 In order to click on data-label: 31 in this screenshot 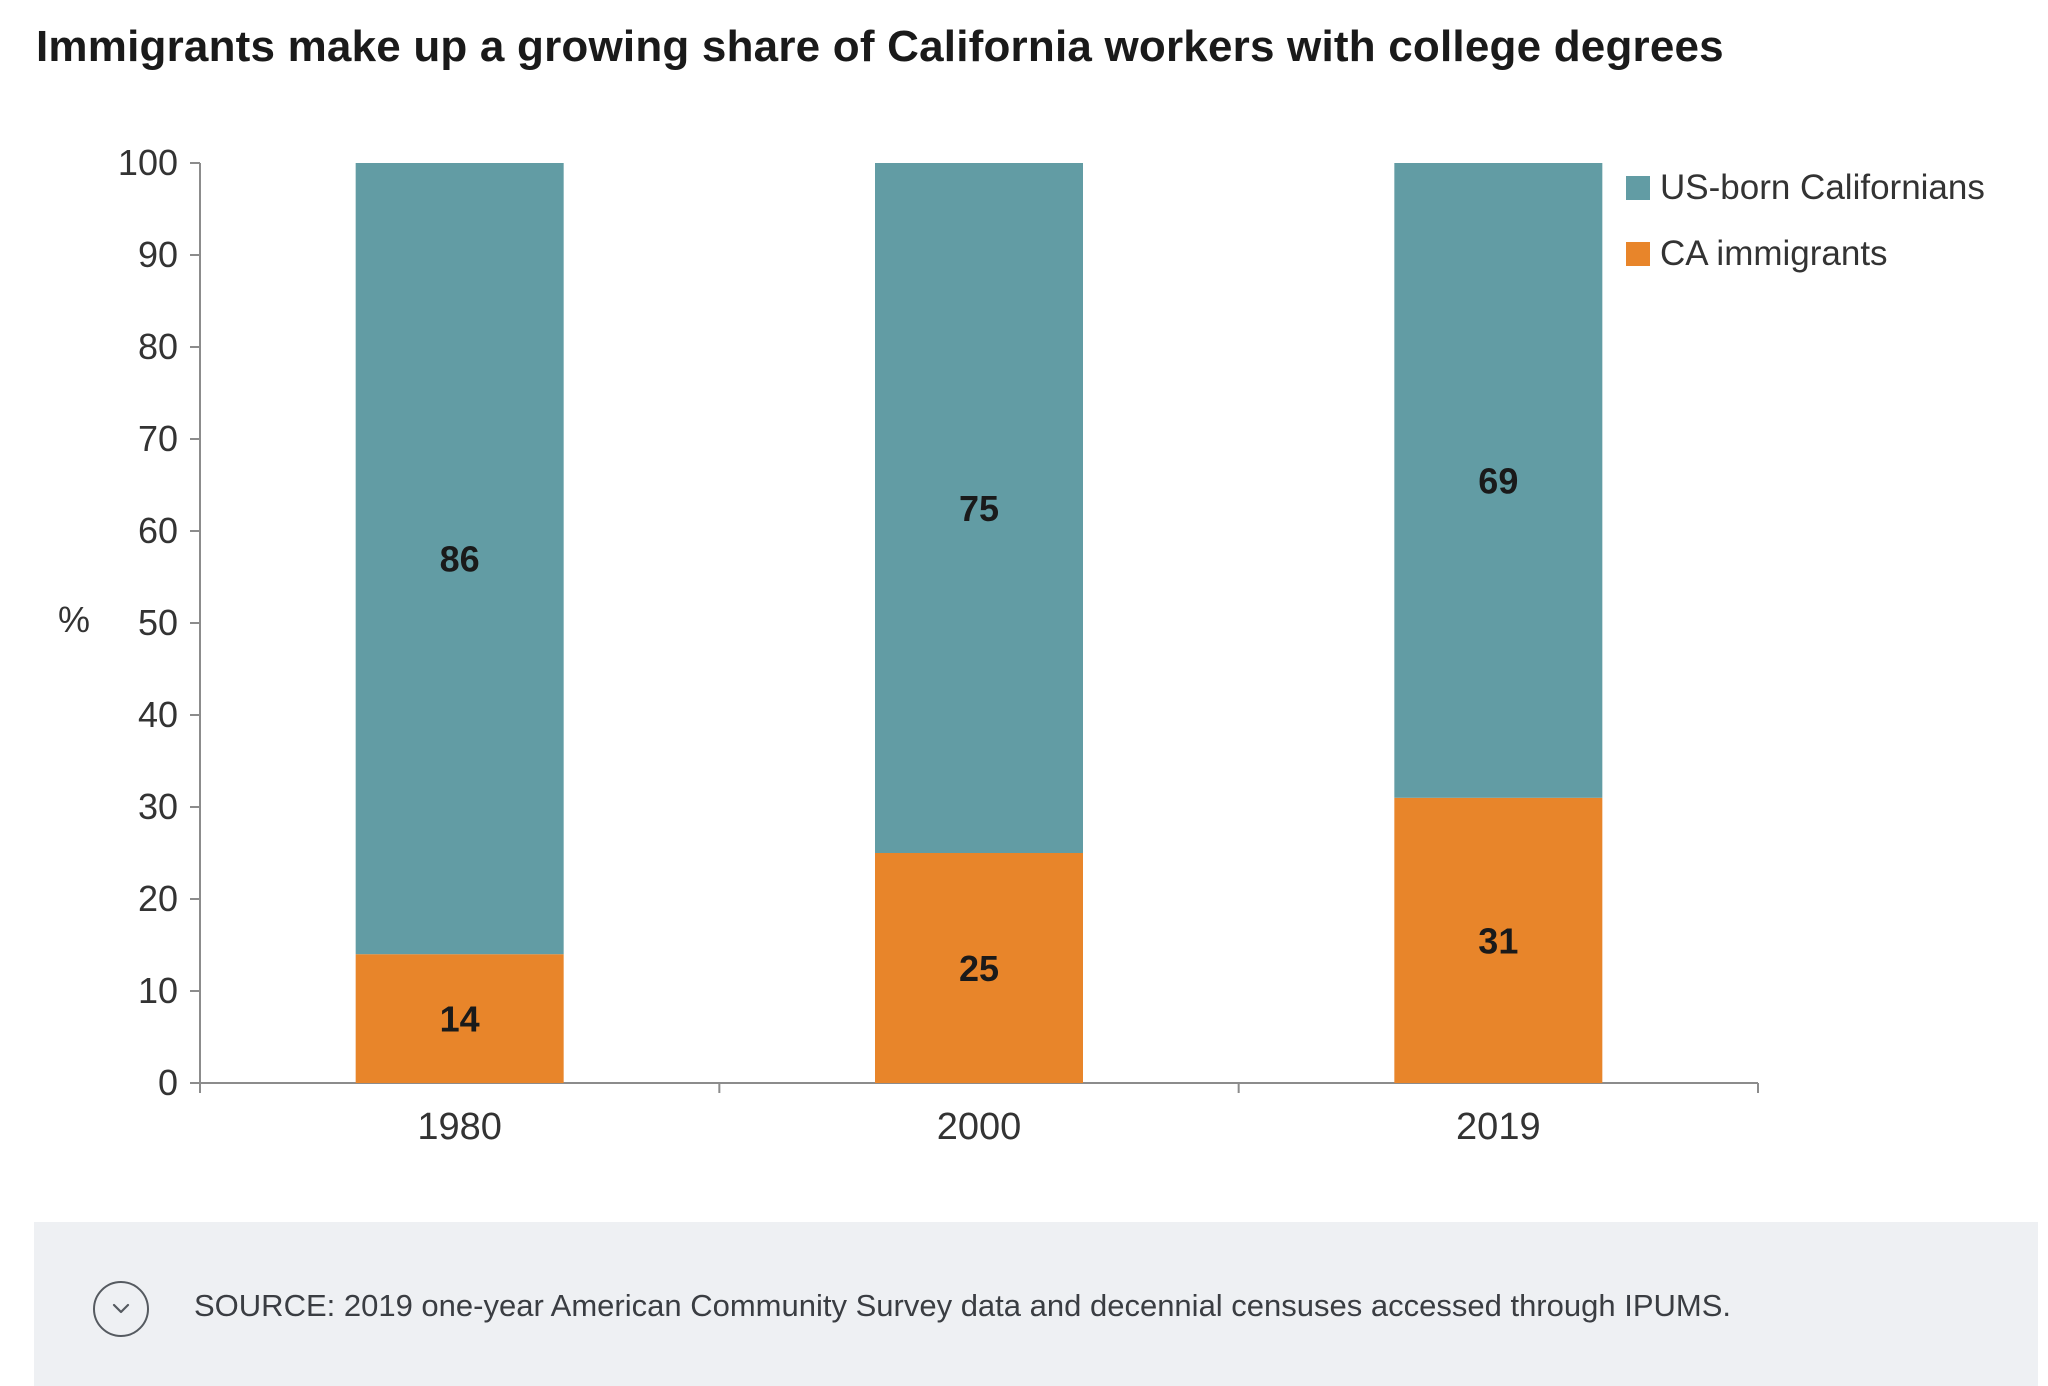, I will do `click(1498, 940)`.